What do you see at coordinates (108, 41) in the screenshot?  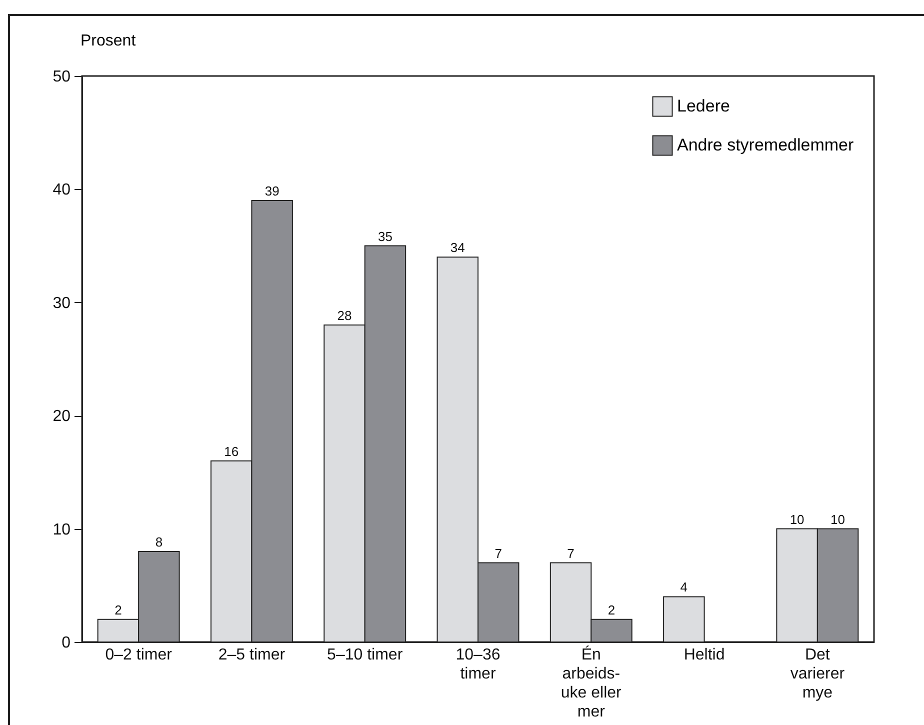 I see `y-axis-title: Prosent` at bounding box center [108, 41].